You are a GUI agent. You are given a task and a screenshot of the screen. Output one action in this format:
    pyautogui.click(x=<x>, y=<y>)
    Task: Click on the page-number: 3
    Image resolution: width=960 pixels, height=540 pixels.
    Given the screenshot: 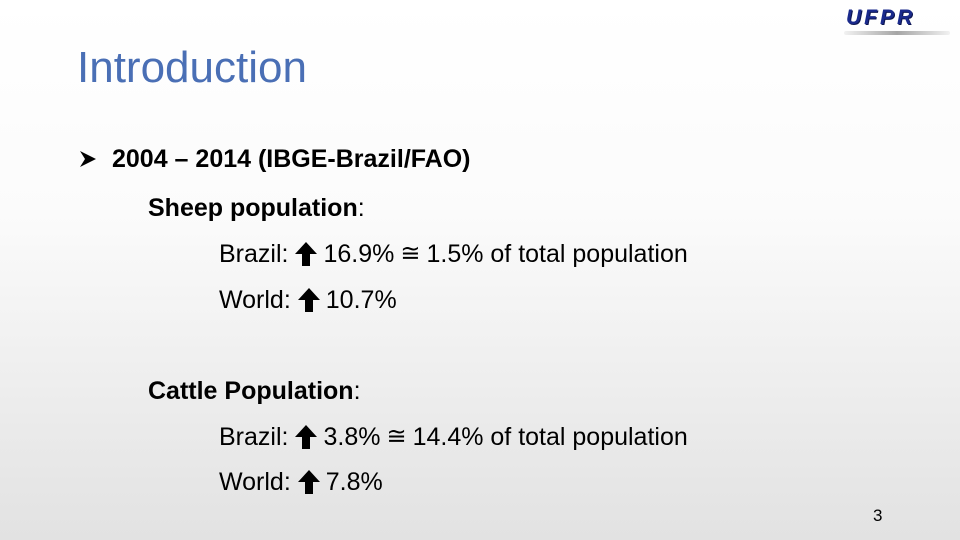 What is the action you would take?
    pyautogui.click(x=878, y=515)
    